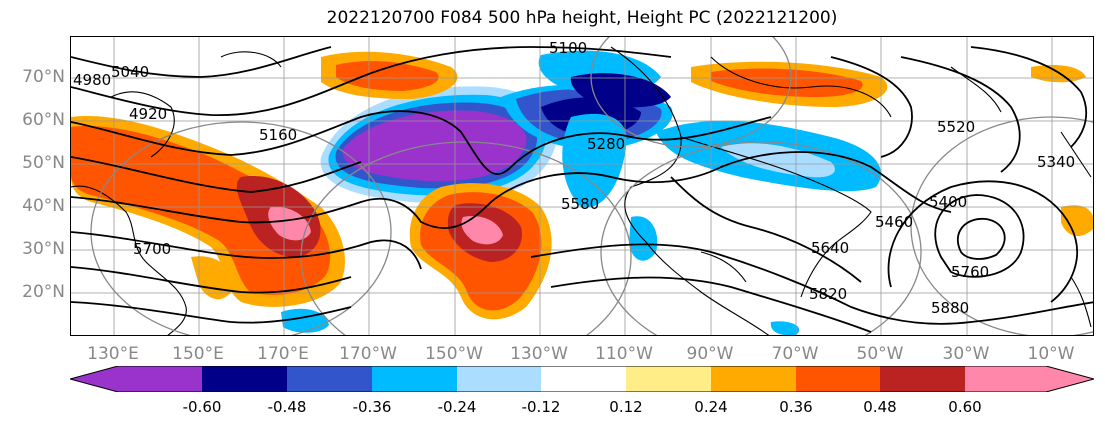 Image resolution: width=1105 pixels, height=429 pixels. I want to click on lat-label-20n: 20°N, so click(43, 292).